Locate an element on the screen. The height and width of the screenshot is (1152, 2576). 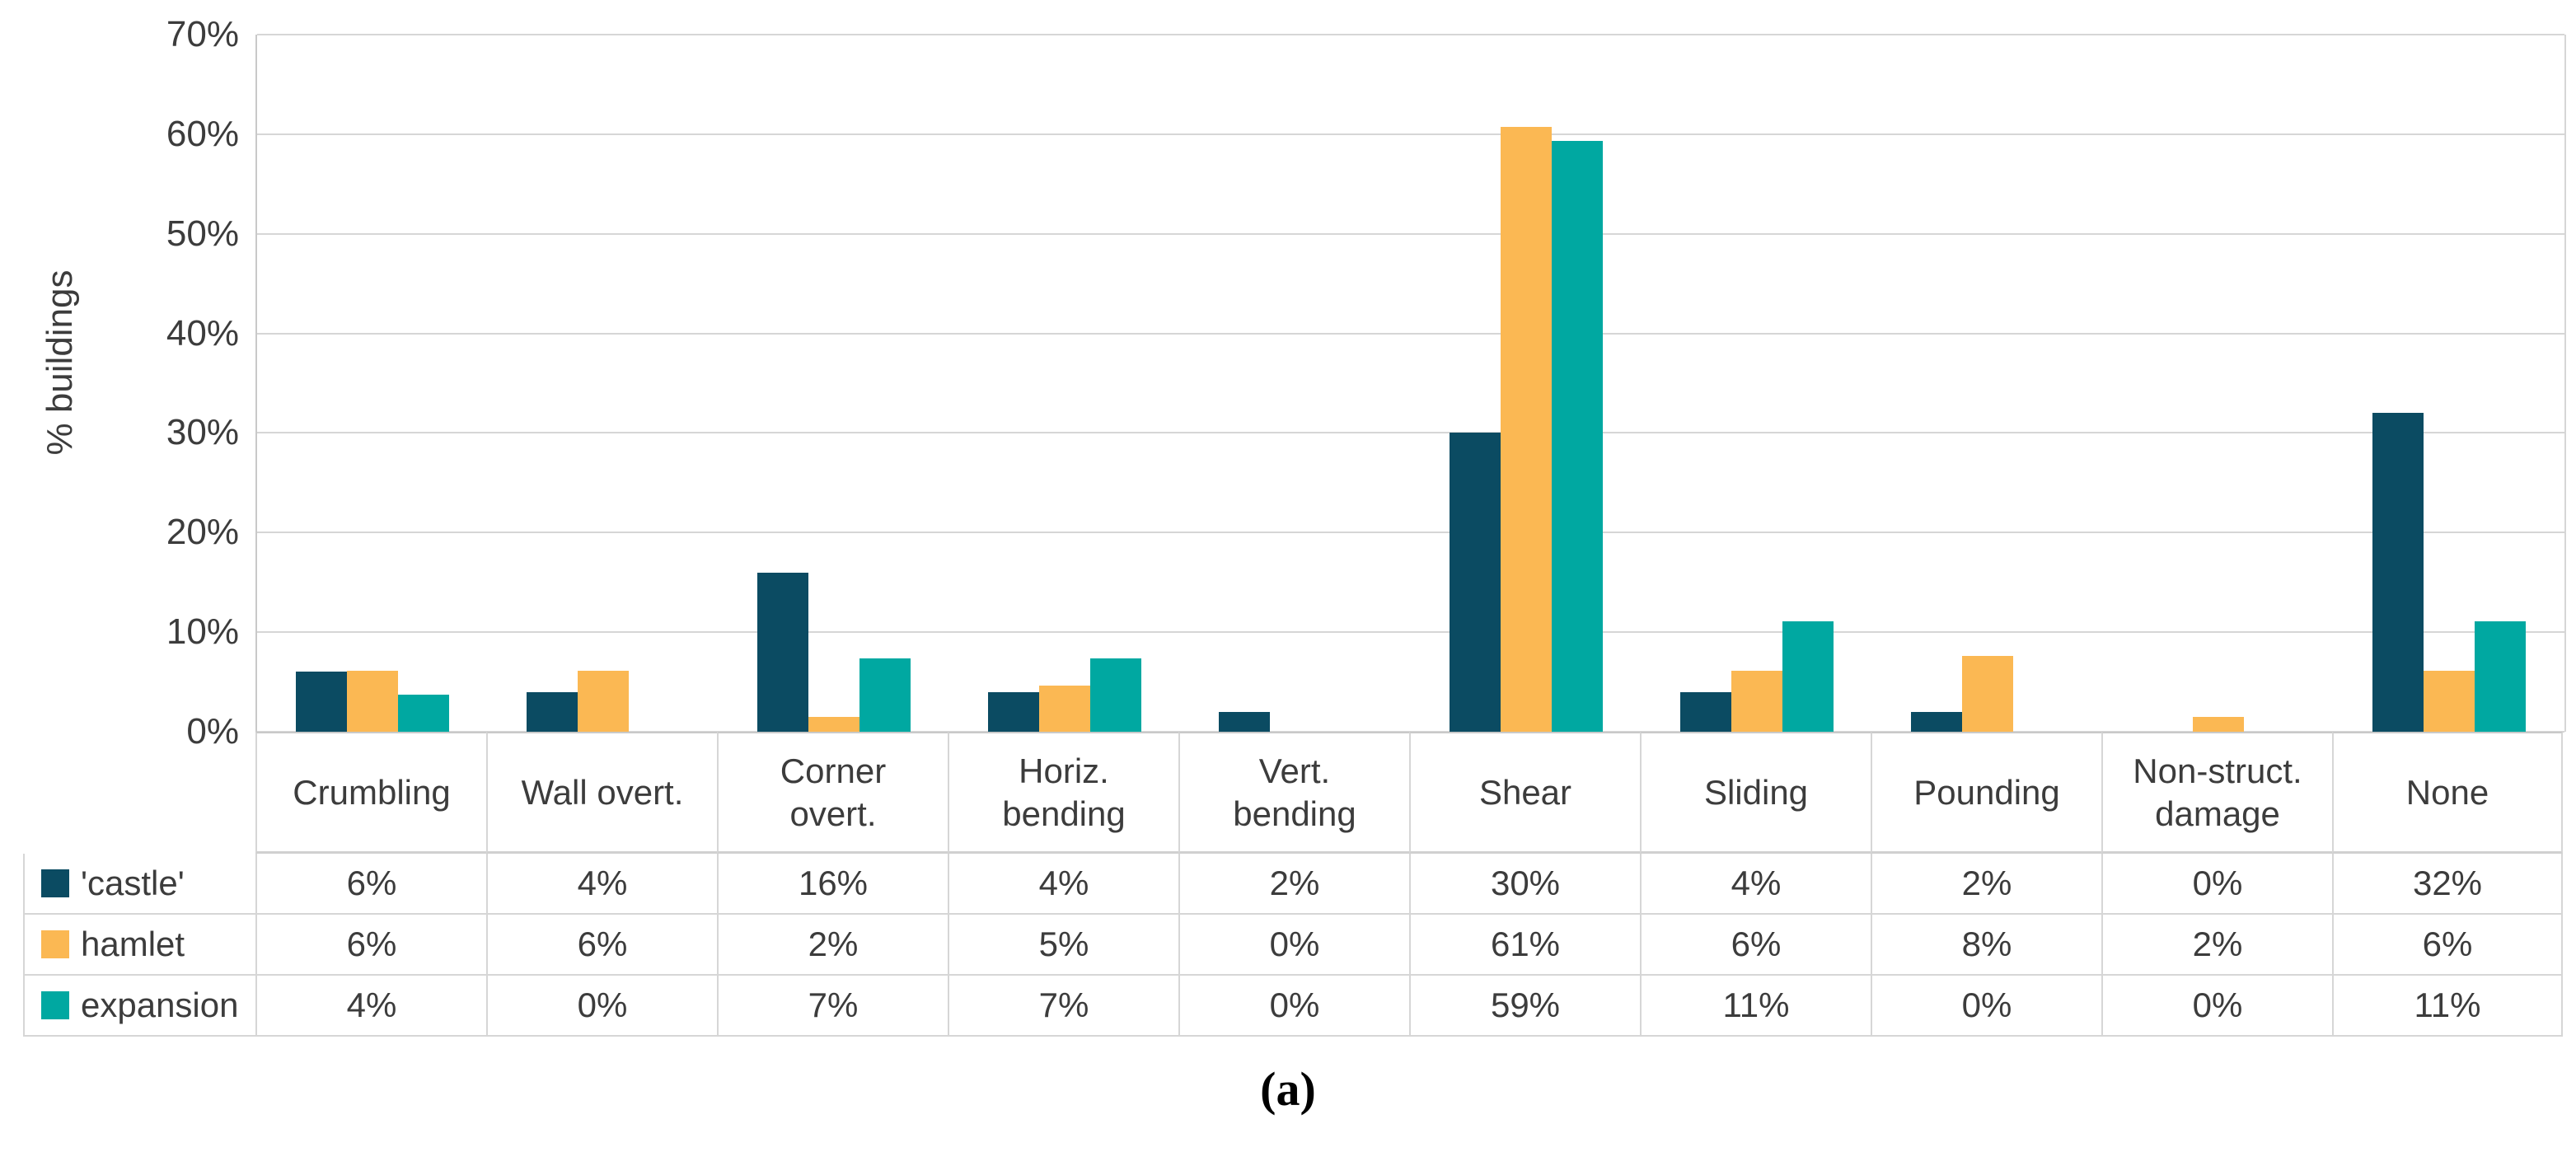
y-tick-label: 0% is located at coordinates (212, 732).